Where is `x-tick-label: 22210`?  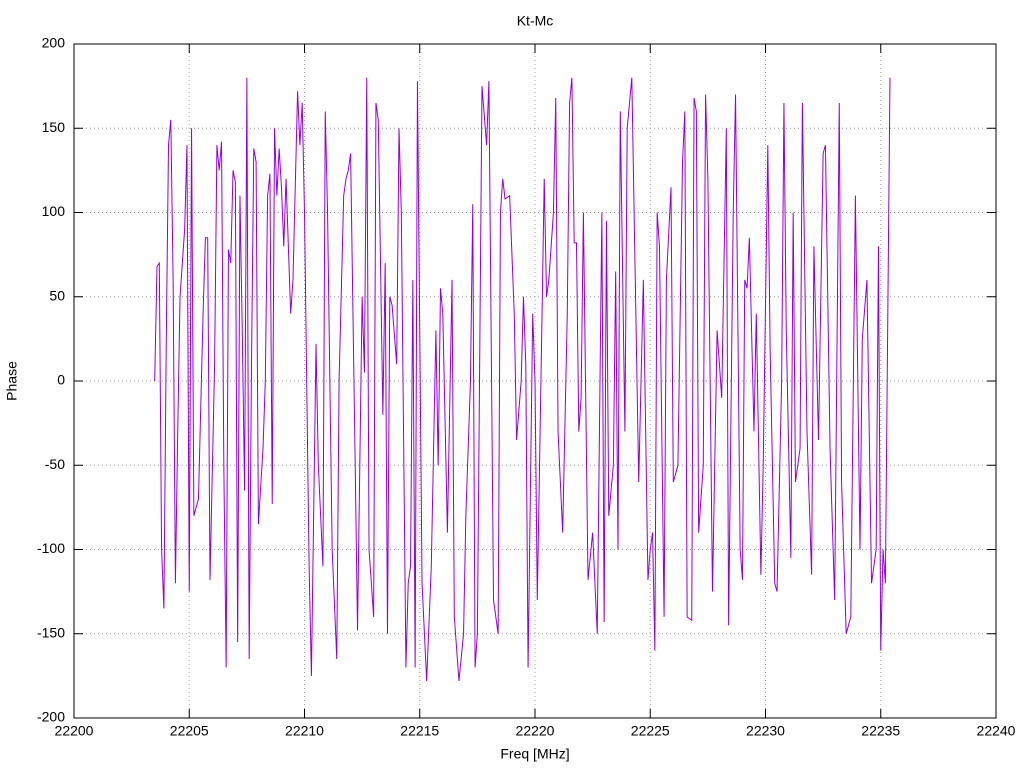 x-tick-label: 22210 is located at coordinates (304, 731).